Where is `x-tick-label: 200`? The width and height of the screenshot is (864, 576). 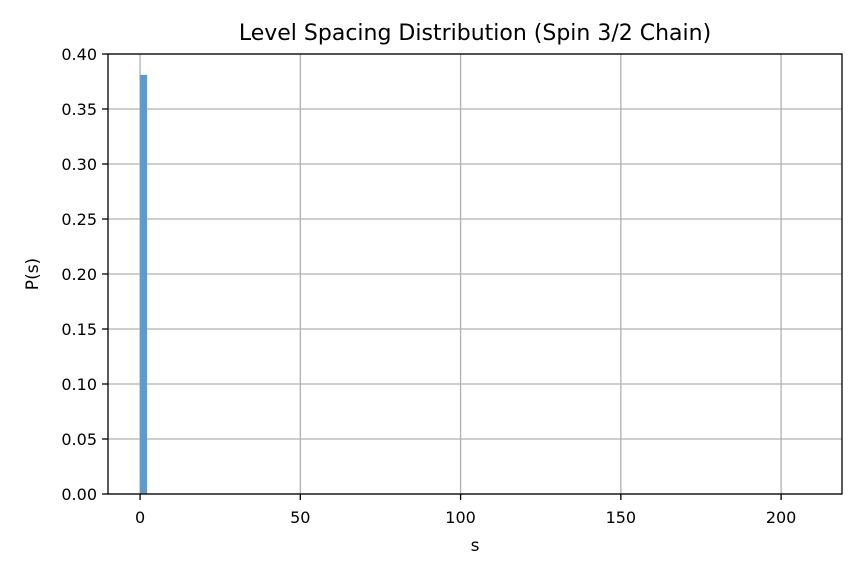 x-tick-label: 200 is located at coordinates (781, 517).